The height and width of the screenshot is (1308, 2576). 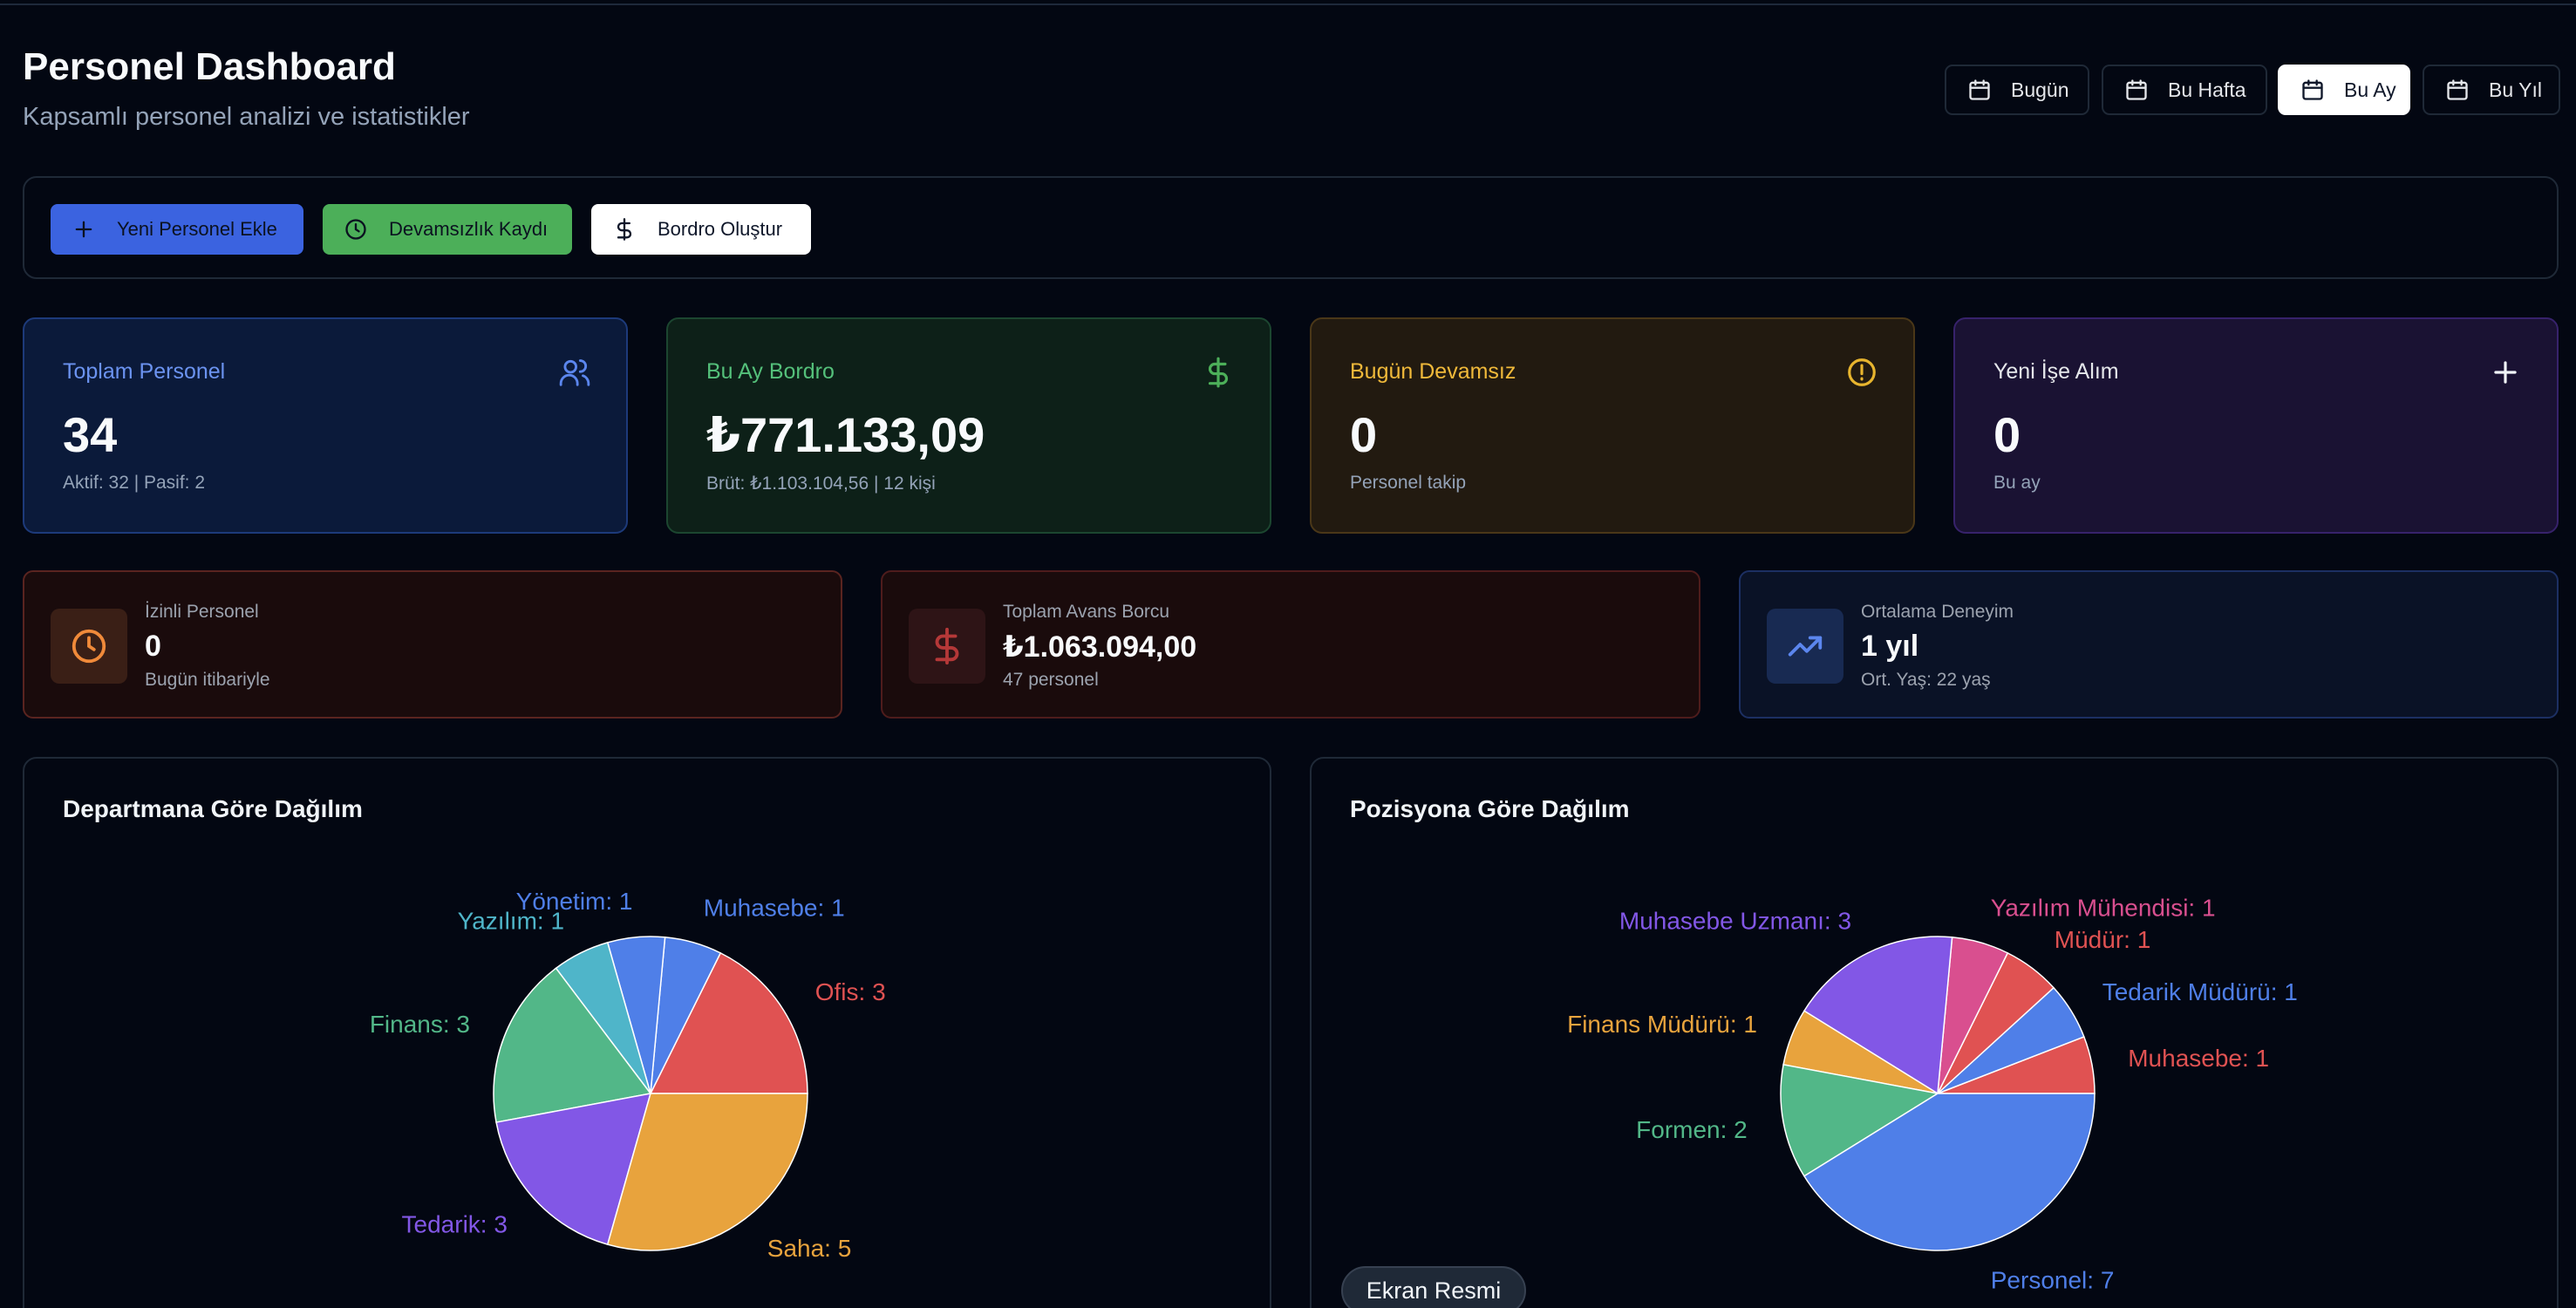 What do you see at coordinates (420, 1024) in the screenshot?
I see `pie-label: Finans: 3` at bounding box center [420, 1024].